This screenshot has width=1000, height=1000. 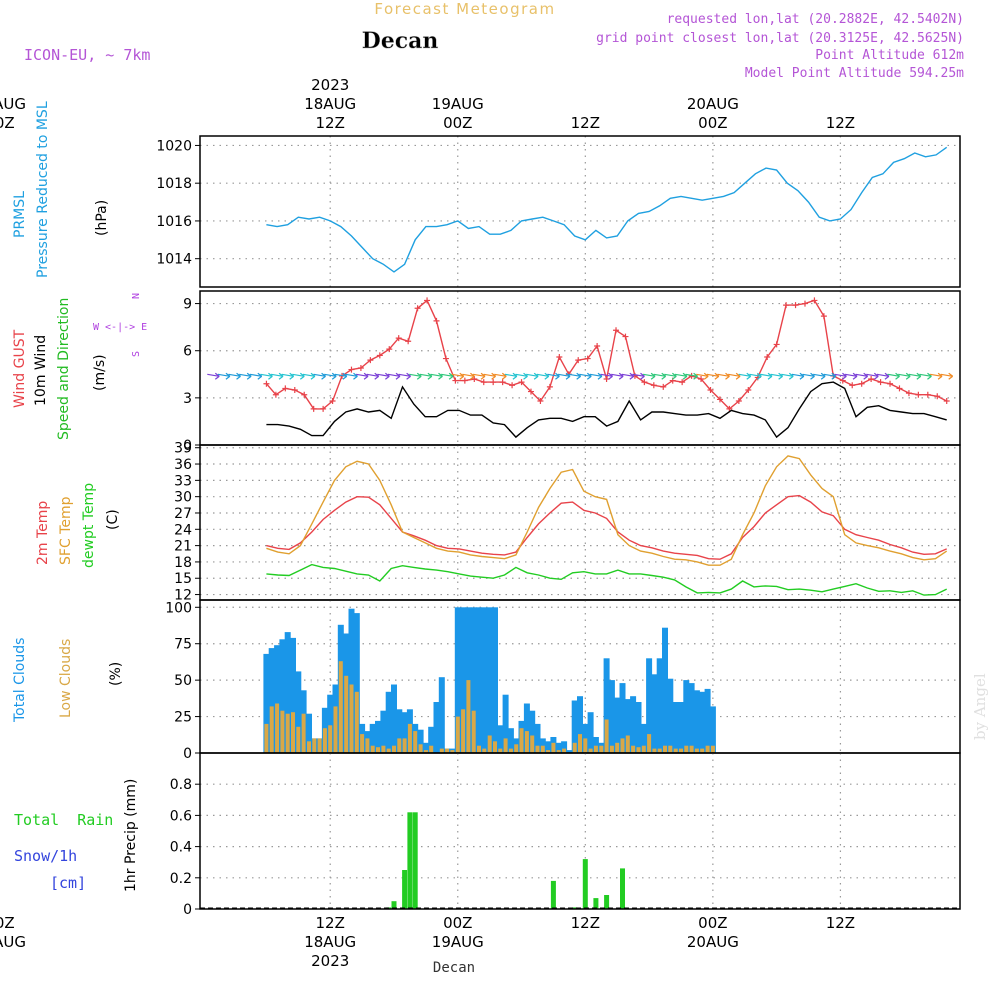 What do you see at coordinates (563, 680) in the screenshot?
I see `clouds-panel: 0 25 50 75 100` at bounding box center [563, 680].